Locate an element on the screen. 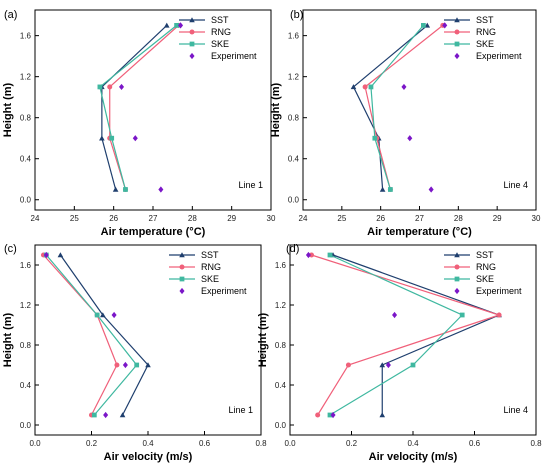 The height and width of the screenshot is (464, 550). x-tick-label: 0.6 is located at coordinates (205, 443).